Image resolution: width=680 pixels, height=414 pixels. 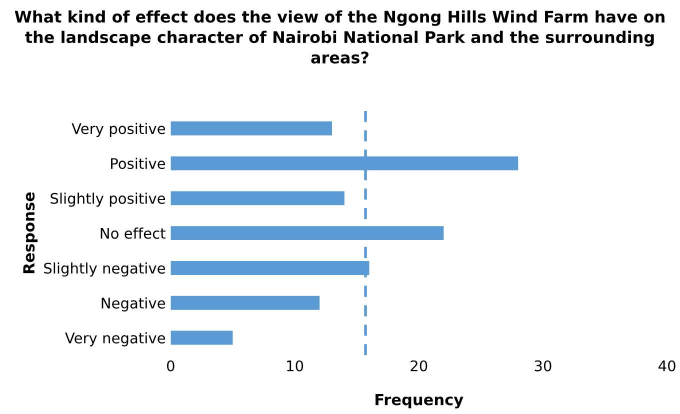 I want to click on y-tick-label: Very negative, so click(x=115, y=339).